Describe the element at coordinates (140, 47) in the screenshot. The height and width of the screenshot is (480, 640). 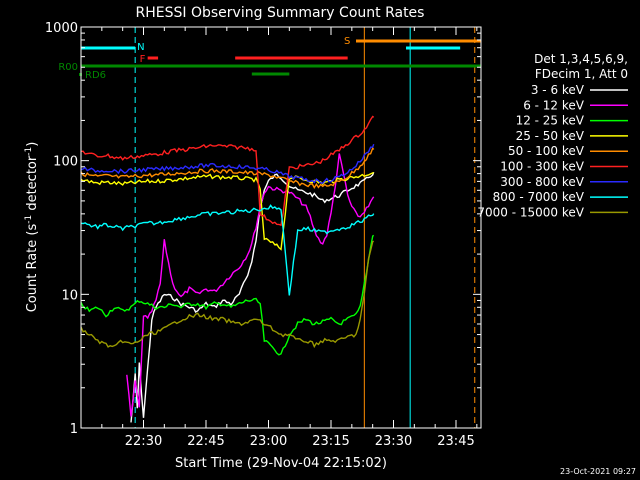
I see `saa-label: N` at that location.